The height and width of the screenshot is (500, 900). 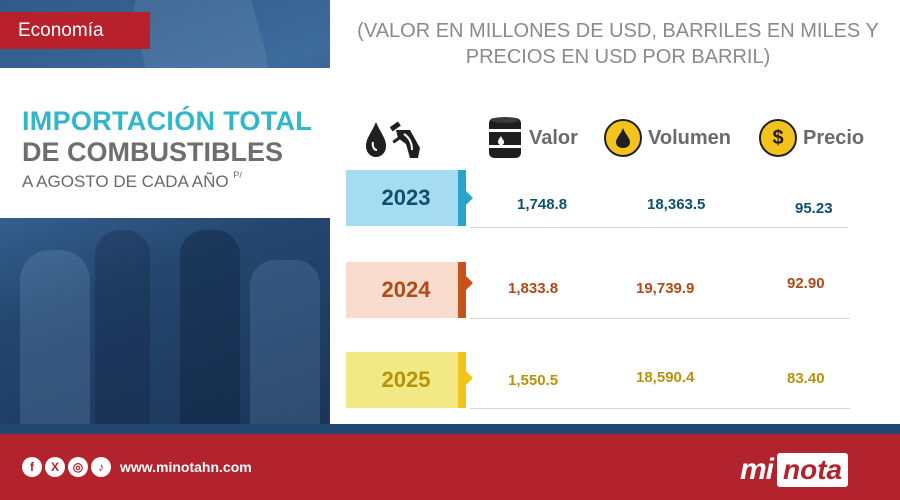 What do you see at coordinates (814, 208) in the screenshot?
I see `precio-2023: 95.23` at bounding box center [814, 208].